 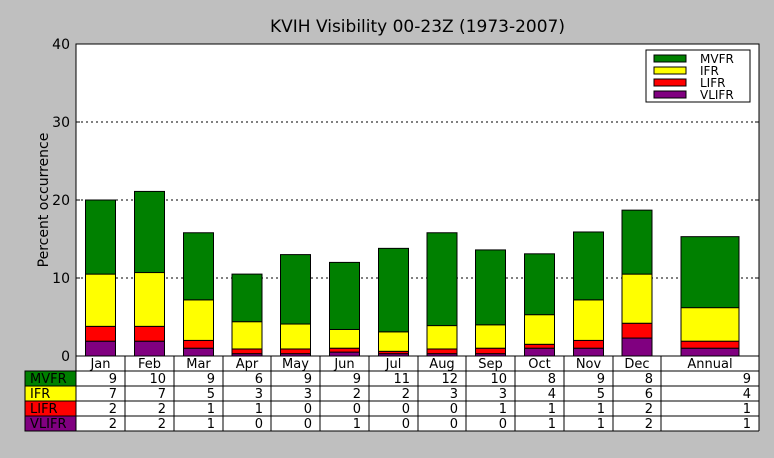 I want to click on bar-ifr-apr, so click(x=247, y=335).